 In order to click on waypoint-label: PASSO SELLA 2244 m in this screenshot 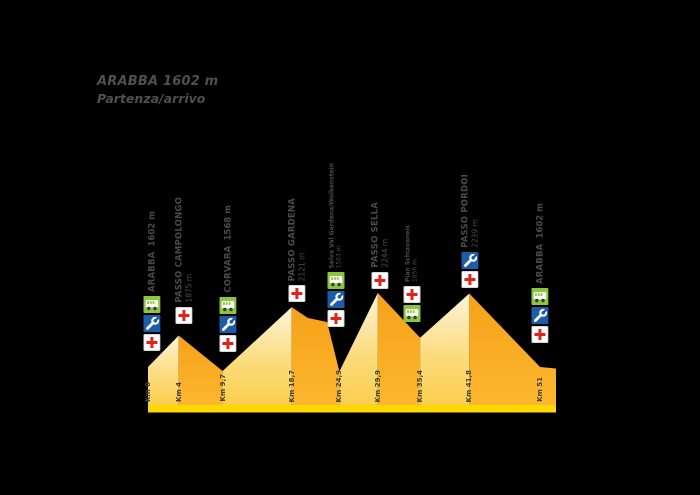, I will do `click(379, 235)`.